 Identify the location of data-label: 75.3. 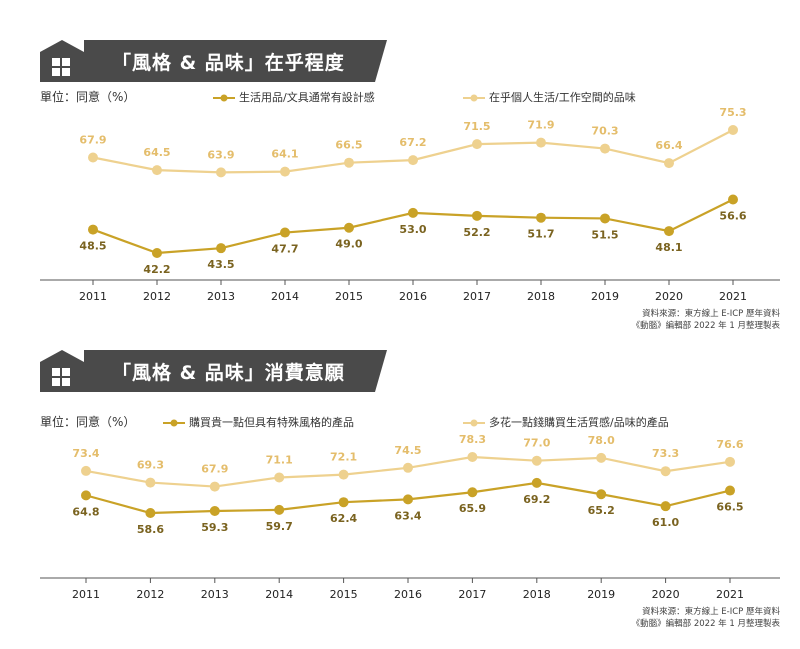
(732, 112).